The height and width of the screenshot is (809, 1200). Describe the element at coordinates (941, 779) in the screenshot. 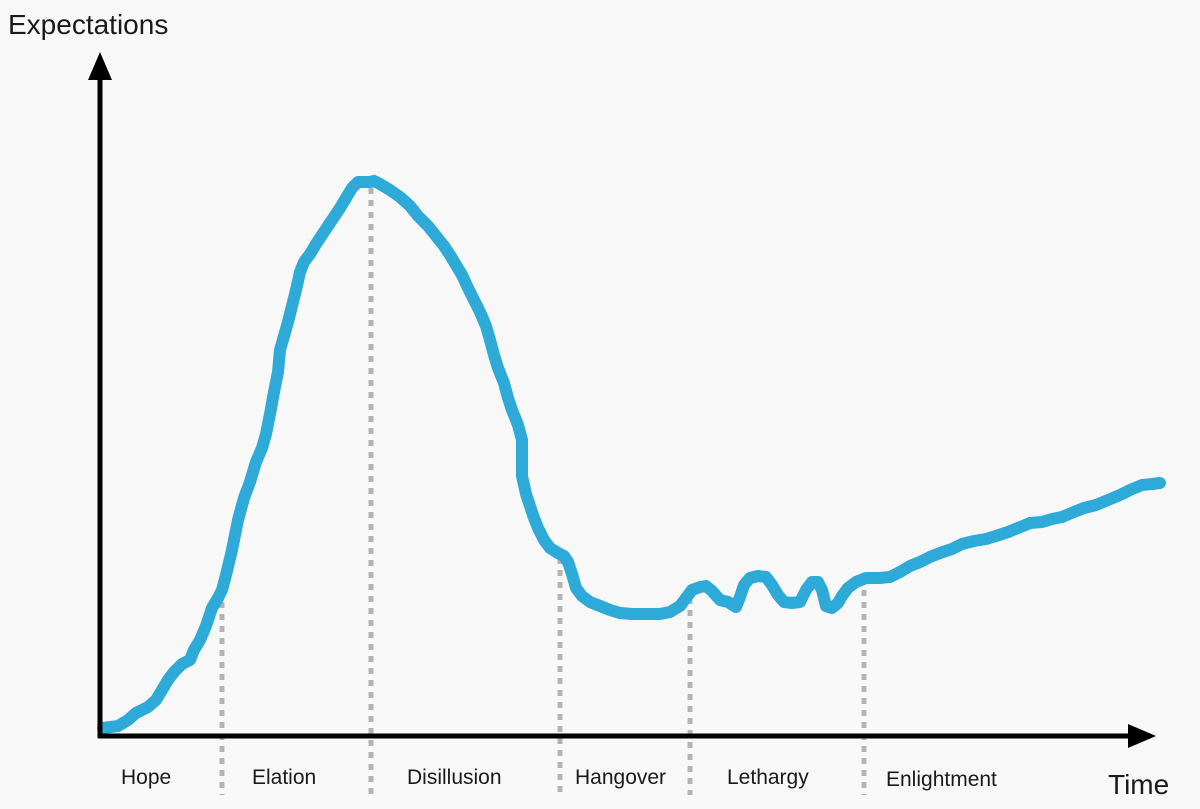

I see `phase-label-enlightment: Enlightment` at that location.